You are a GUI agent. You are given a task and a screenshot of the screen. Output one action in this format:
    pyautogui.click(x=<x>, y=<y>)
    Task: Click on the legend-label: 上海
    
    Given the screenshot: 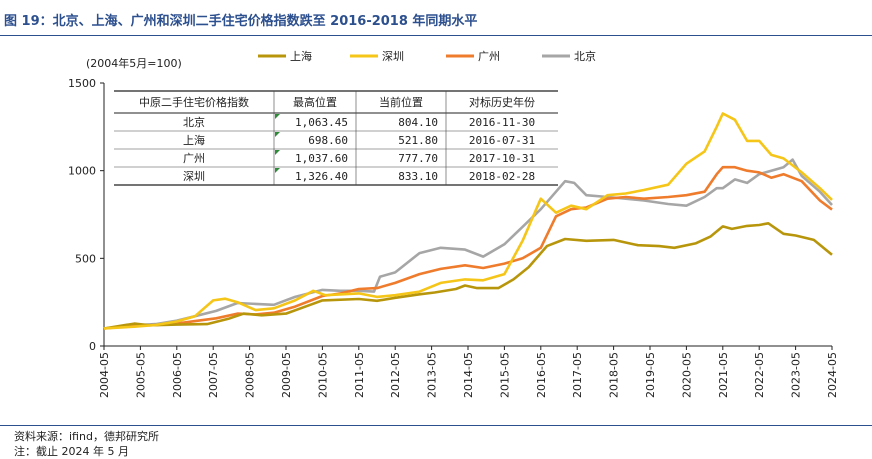 What is the action you would take?
    pyautogui.click(x=301, y=56)
    